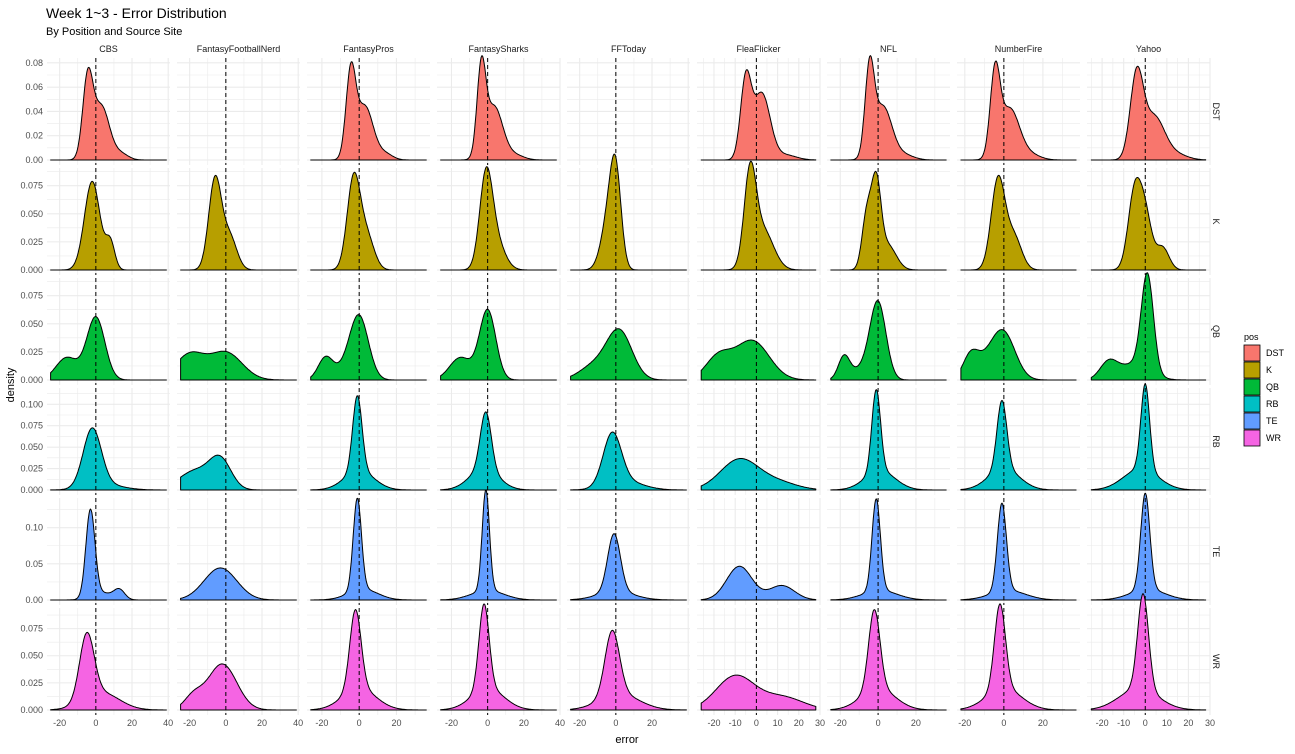 The height and width of the screenshot is (754, 1295). What do you see at coordinates (1149, 328) in the screenshot?
I see `panel-QB-Yahoo` at bounding box center [1149, 328].